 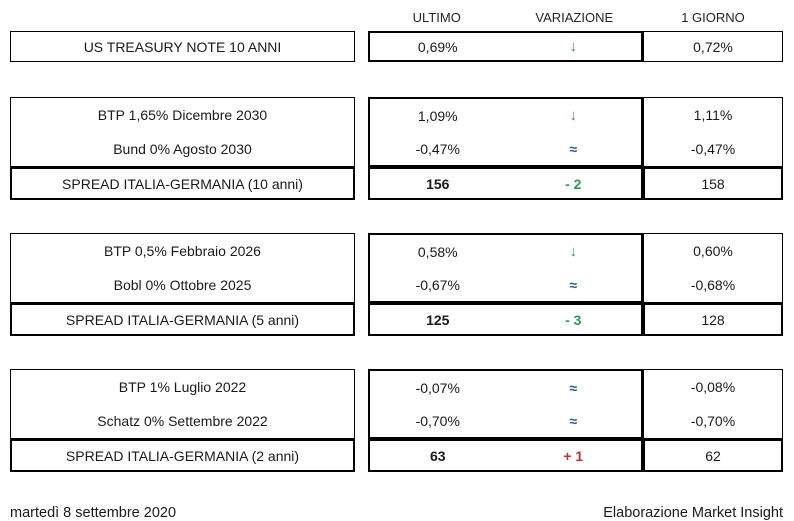 I want to click on instrument-label-box: US TREASURY NOTE 10 ANNI, so click(x=182, y=46).